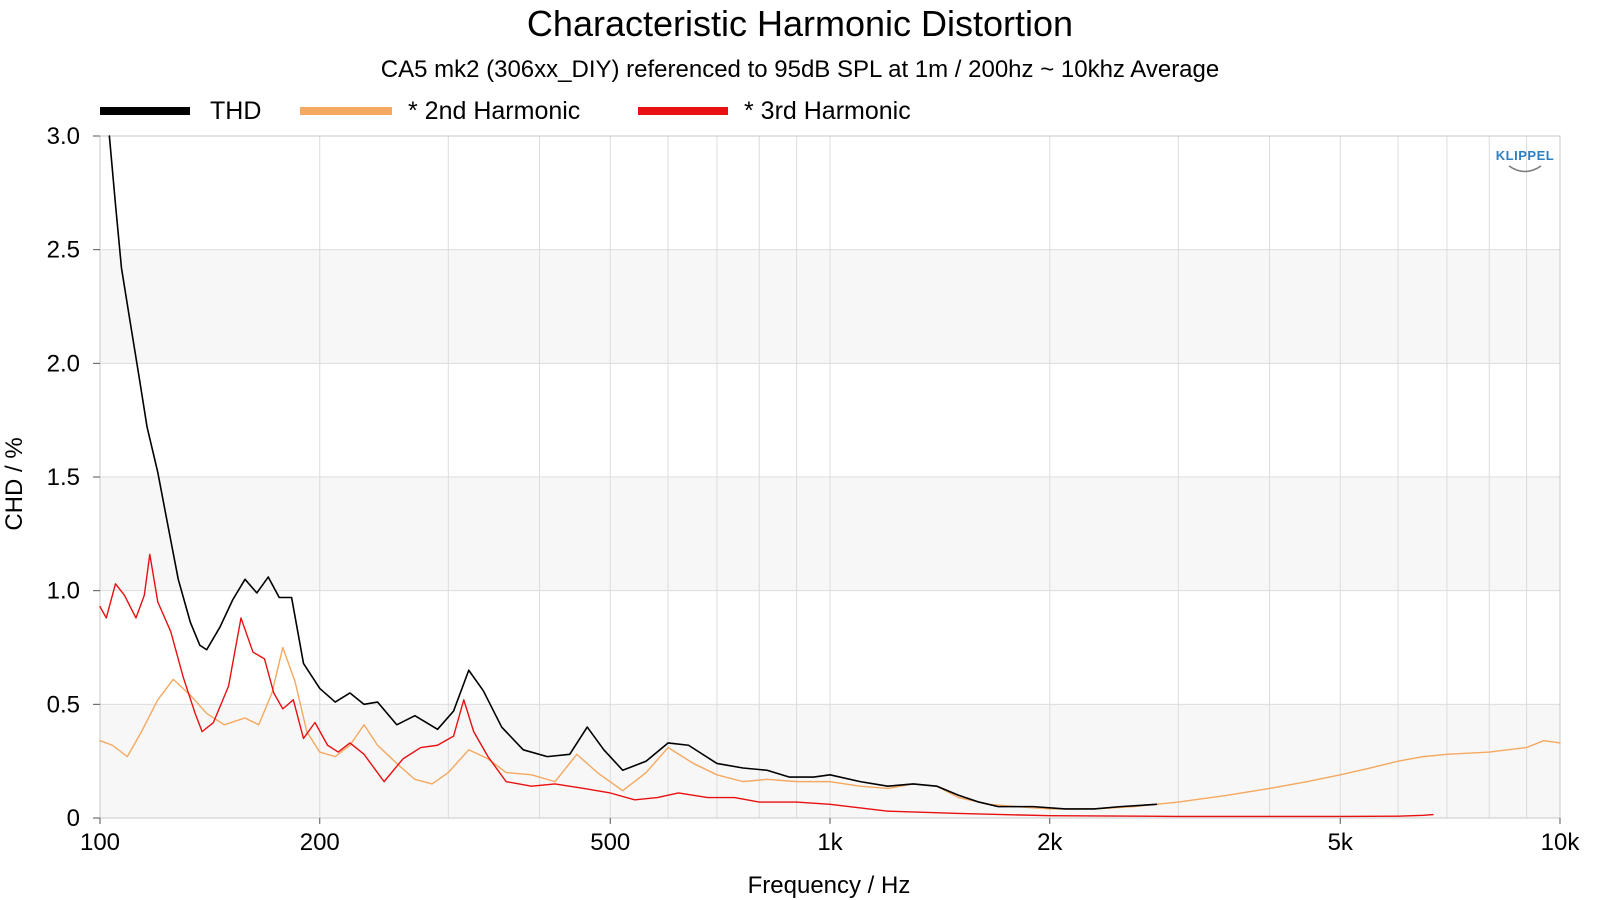  I want to click on x-axis-label: Frequency / Hz, so click(829, 885).